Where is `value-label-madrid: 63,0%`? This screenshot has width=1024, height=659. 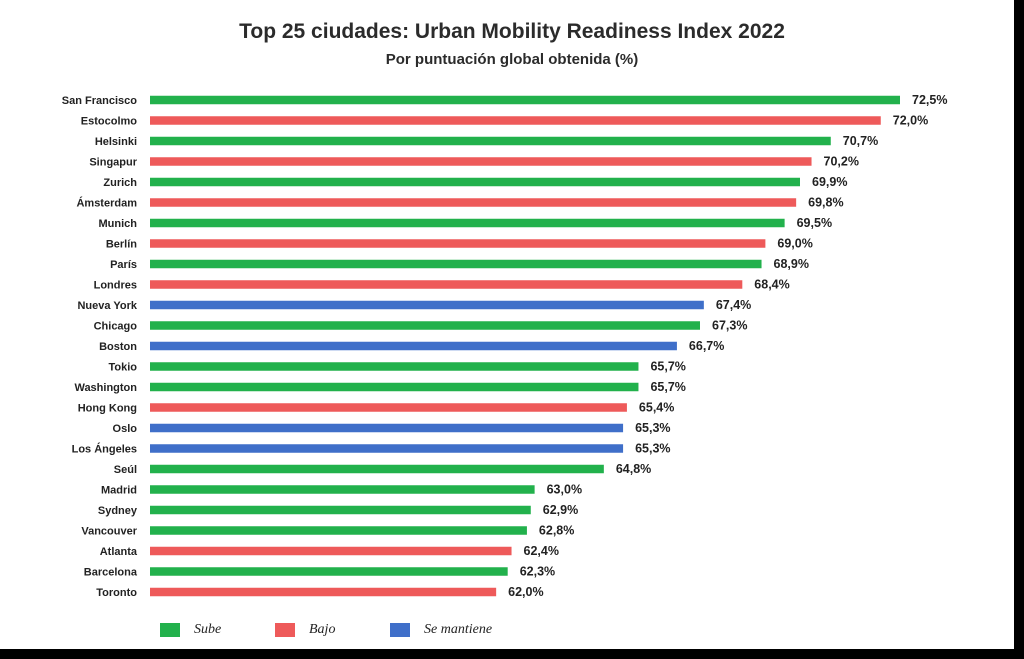 value-label-madrid: 63,0% is located at coordinates (564, 490).